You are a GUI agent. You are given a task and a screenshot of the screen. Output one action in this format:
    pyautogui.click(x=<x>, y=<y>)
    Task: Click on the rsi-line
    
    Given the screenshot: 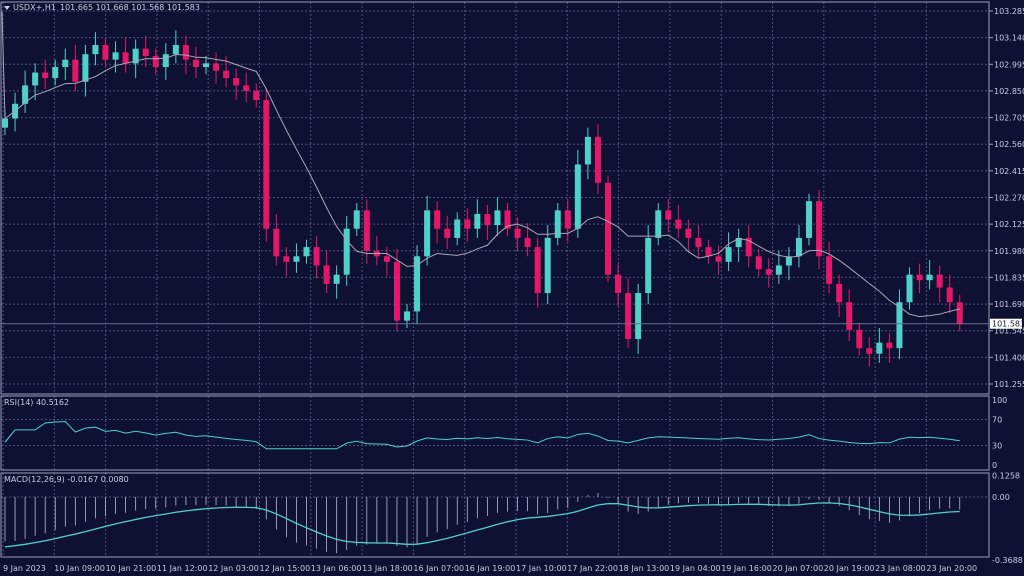 What is the action you would take?
    pyautogui.click(x=482, y=435)
    